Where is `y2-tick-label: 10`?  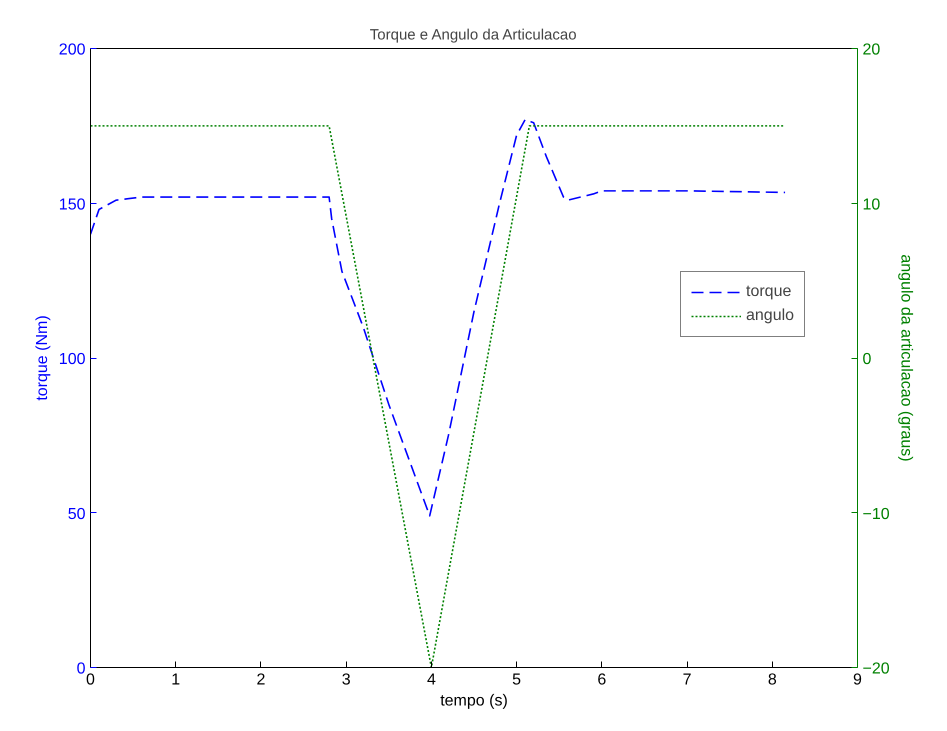 y2-tick-label: 10 is located at coordinates (871, 205).